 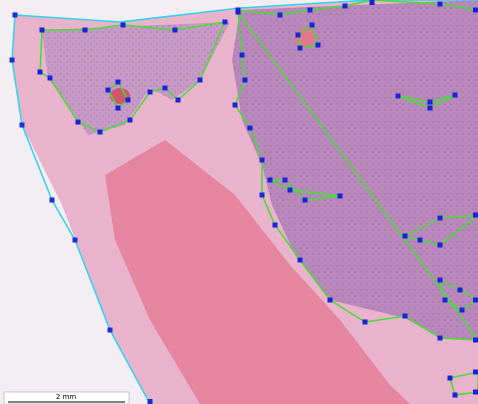 I want to click on bleed, so click(x=120, y=96).